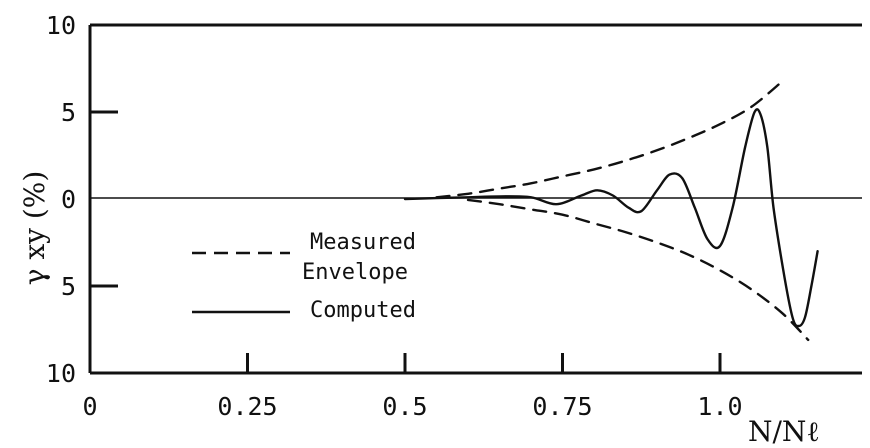 Image resolution: width=870 pixels, height=448 pixels. What do you see at coordinates (562, 406) in the screenshot?
I see `x-tick-label: 0.75` at bounding box center [562, 406].